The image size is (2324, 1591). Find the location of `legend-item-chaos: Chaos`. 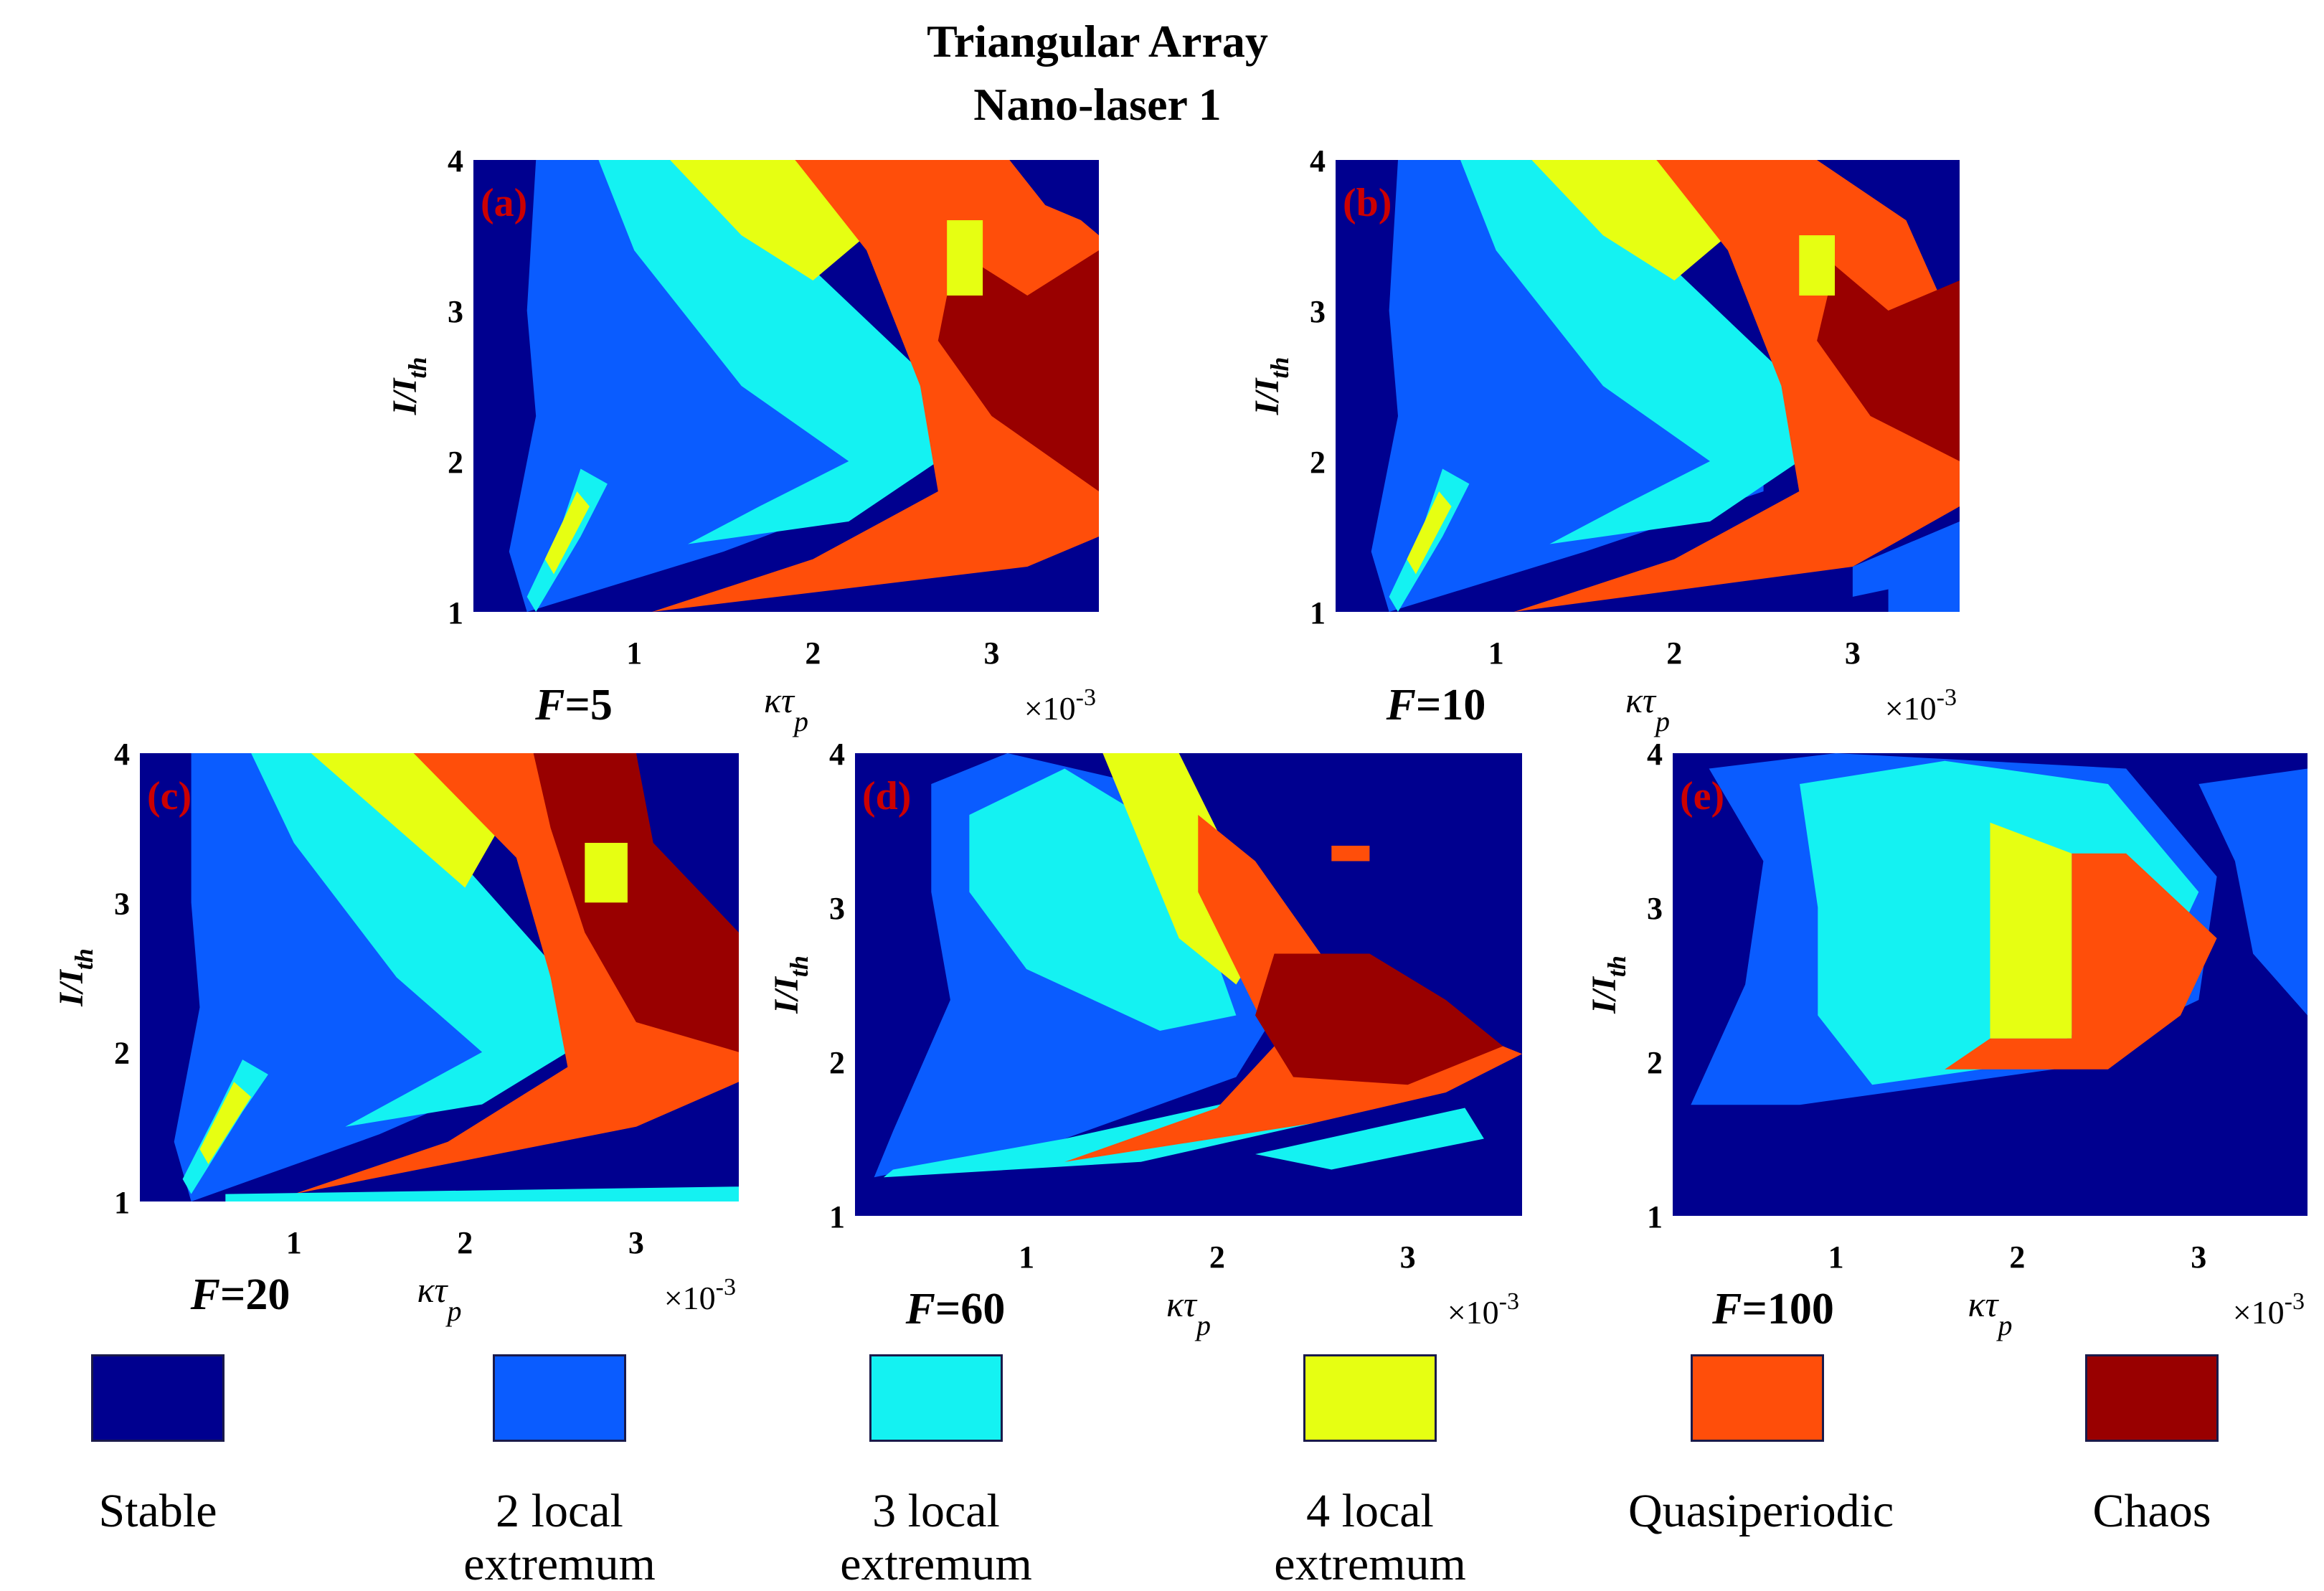

legend-item-chaos: Chaos is located at coordinates (2152, 1446).